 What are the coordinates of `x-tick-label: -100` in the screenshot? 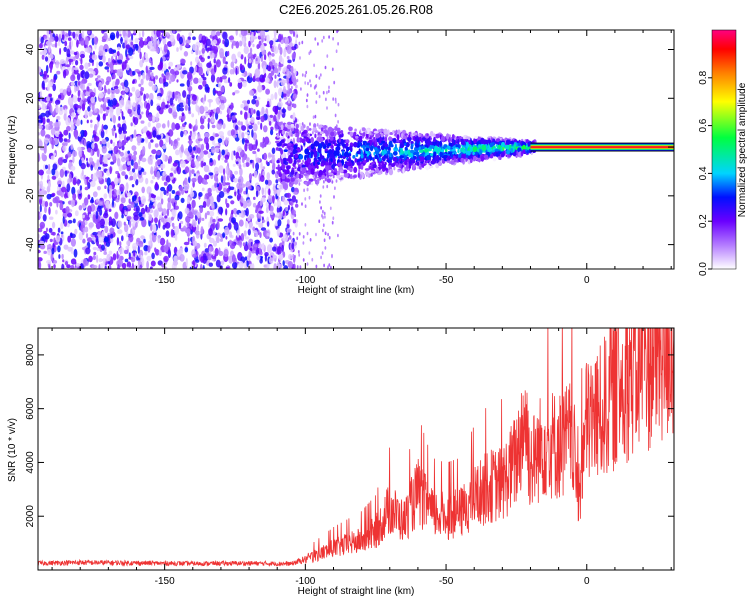 It's located at (305, 581).